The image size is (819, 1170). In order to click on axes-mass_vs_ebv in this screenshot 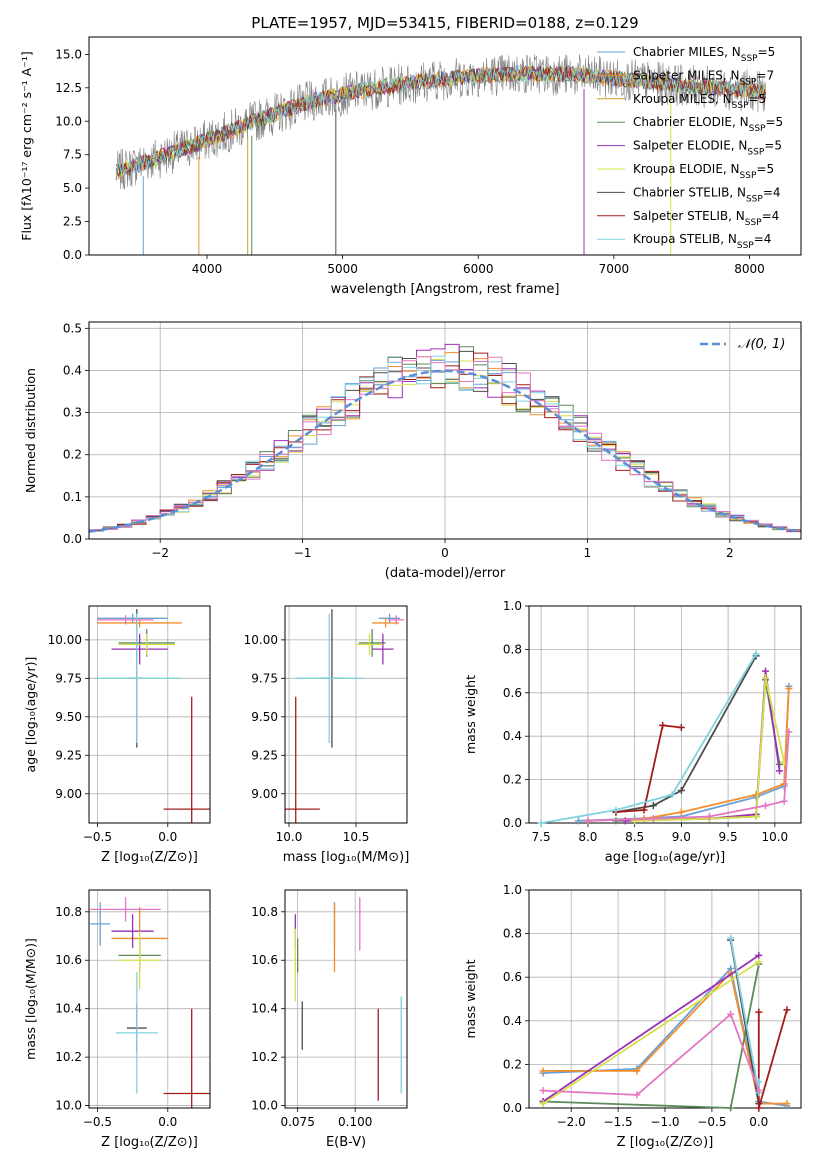, I will do `click(346, 999)`.